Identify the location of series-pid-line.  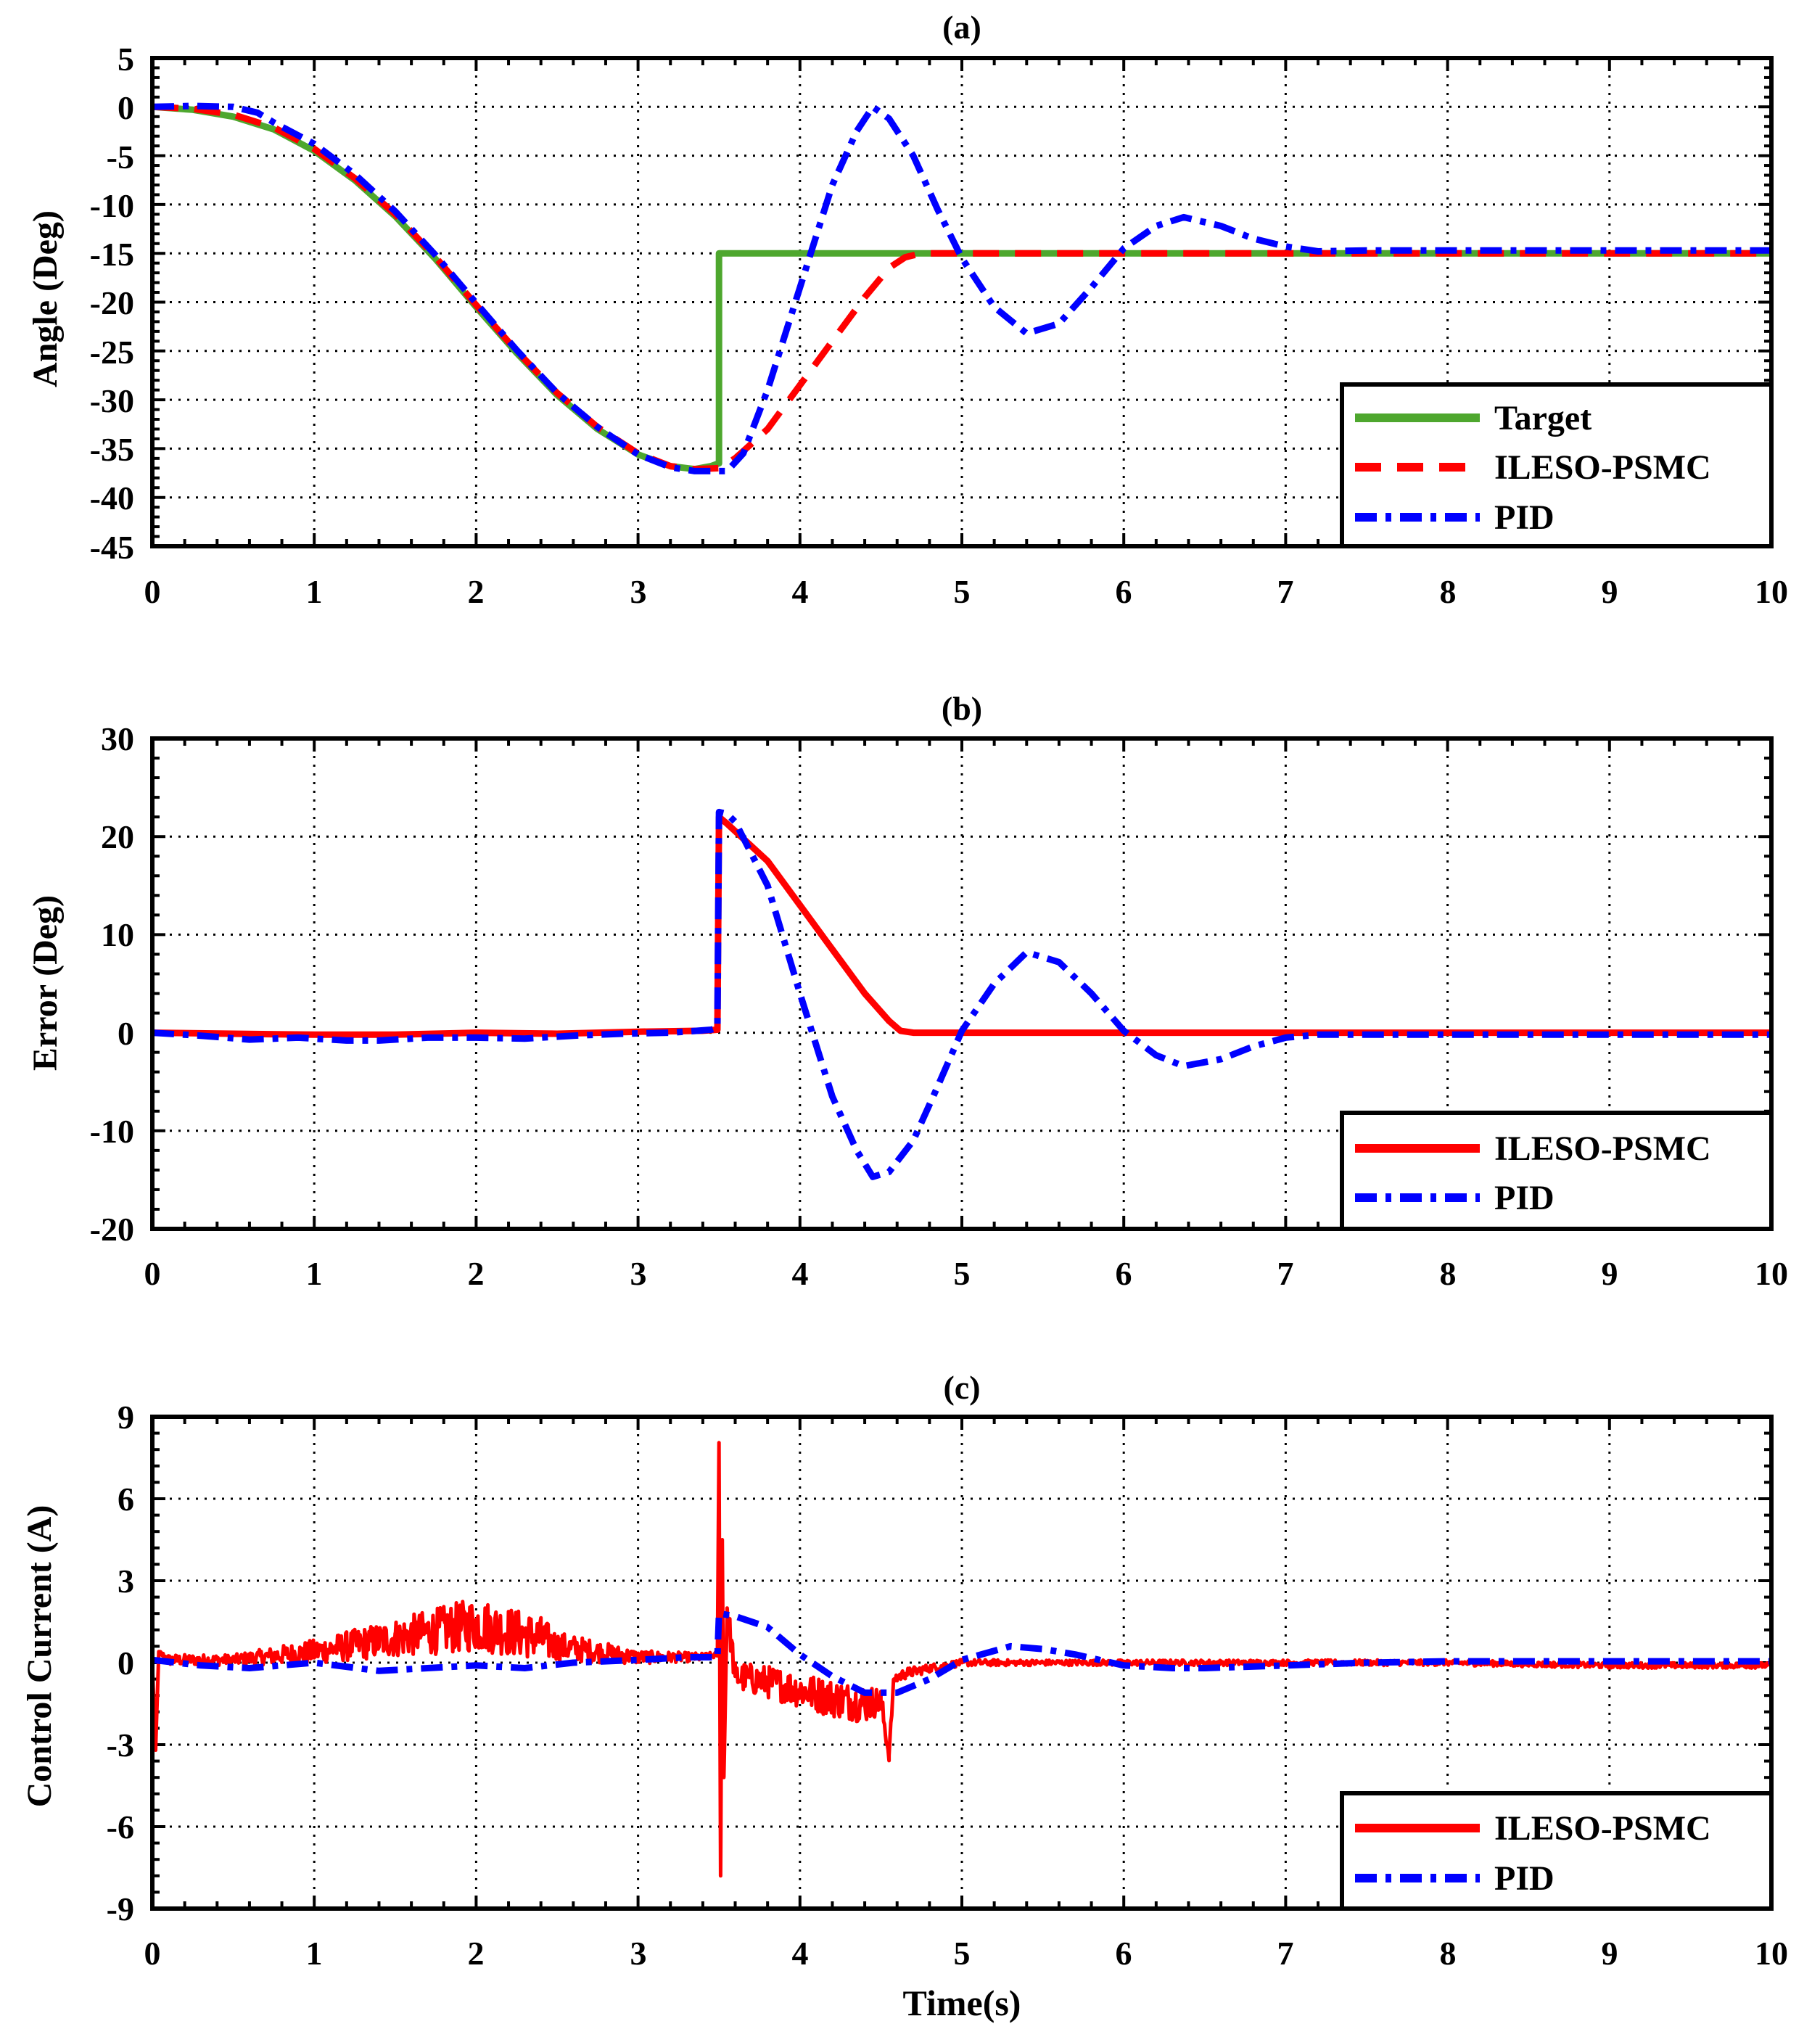
(962, 1653).